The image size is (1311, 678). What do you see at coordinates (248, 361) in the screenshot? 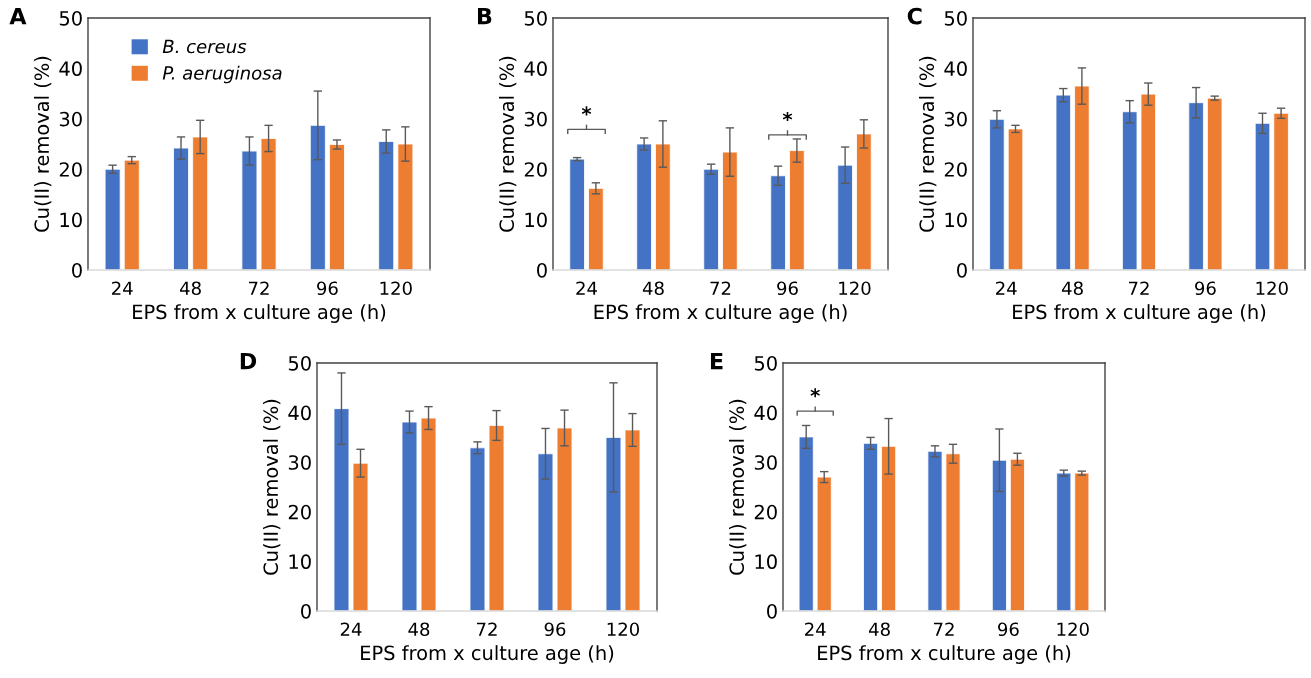
I see `chart-title: D` at bounding box center [248, 361].